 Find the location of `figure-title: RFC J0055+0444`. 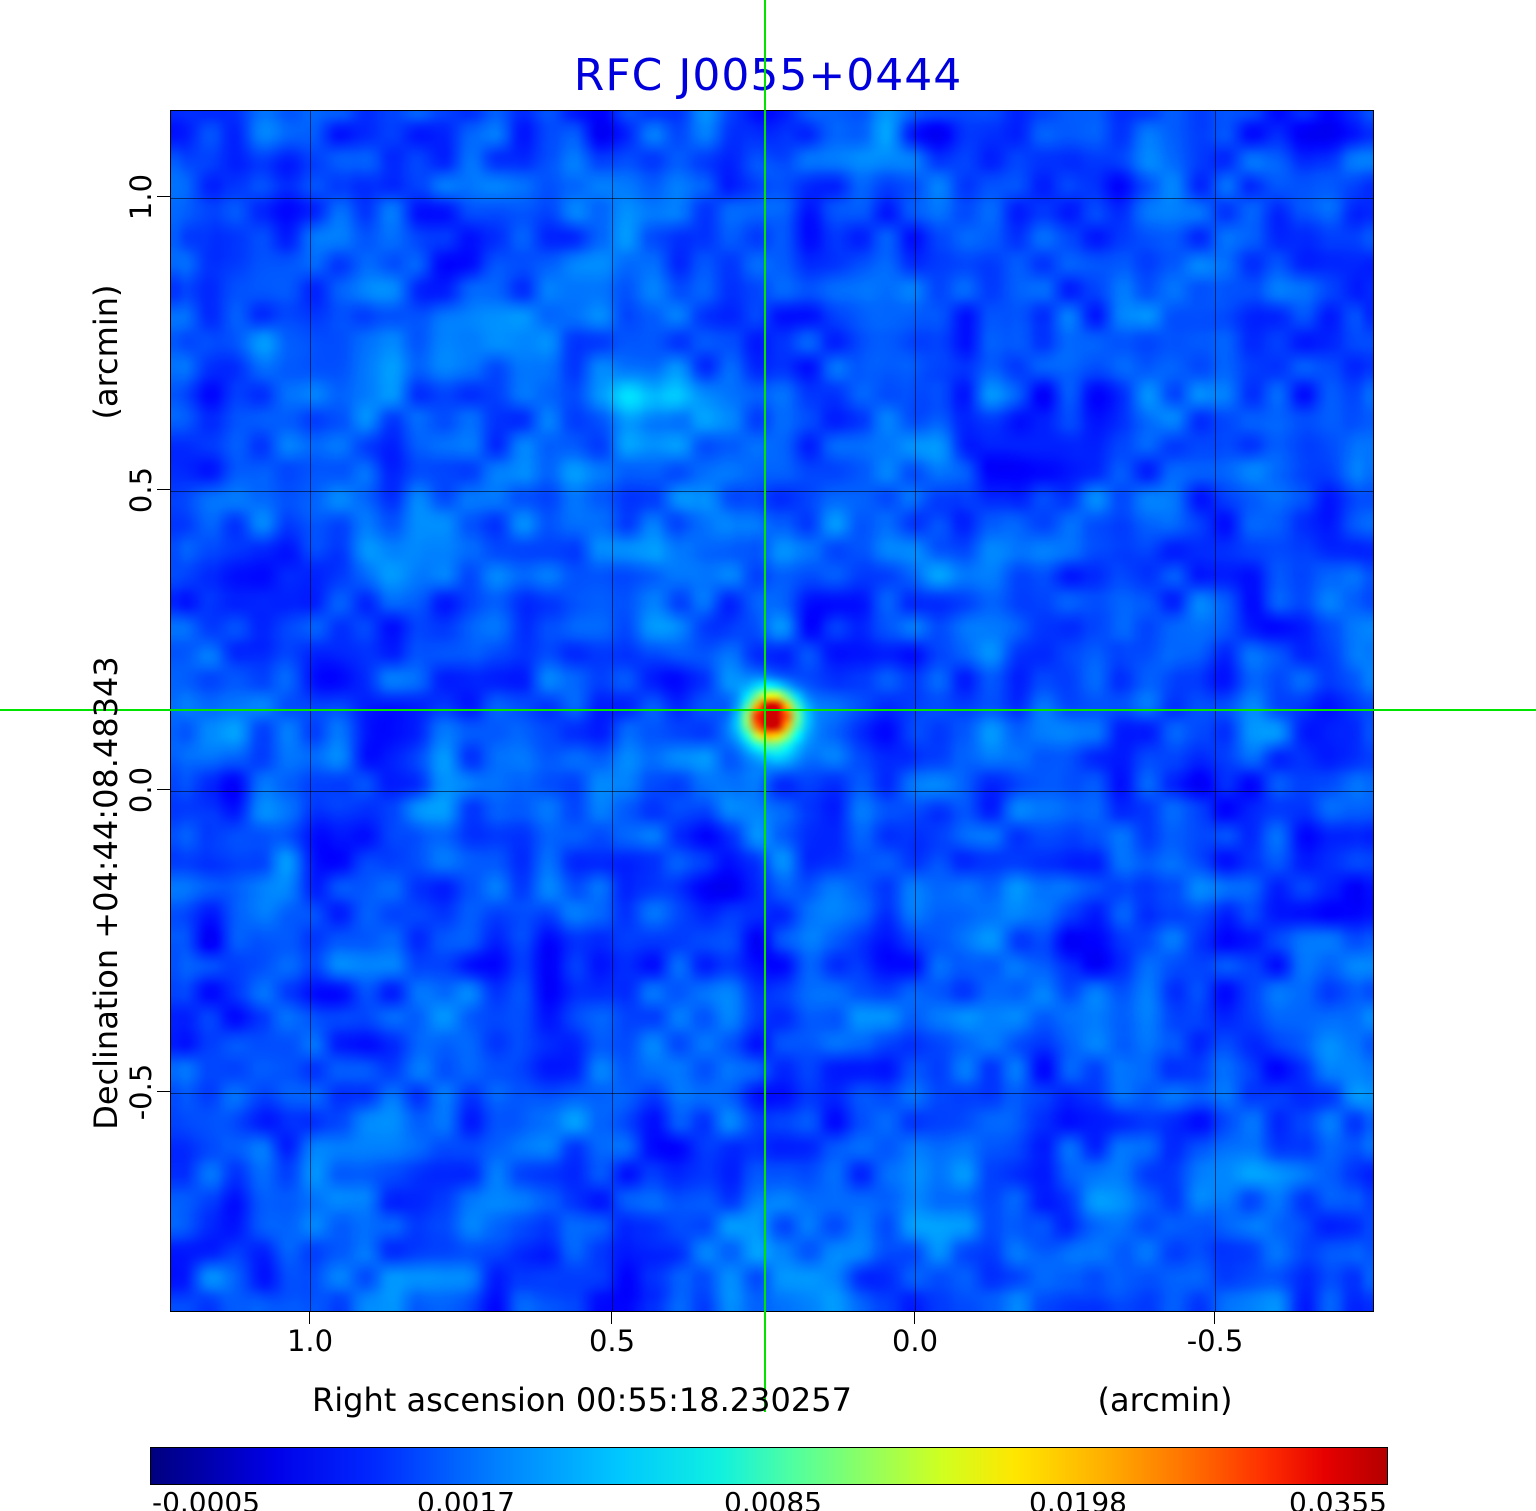

figure-title: RFC J0055+0444 is located at coordinates (768, 75).